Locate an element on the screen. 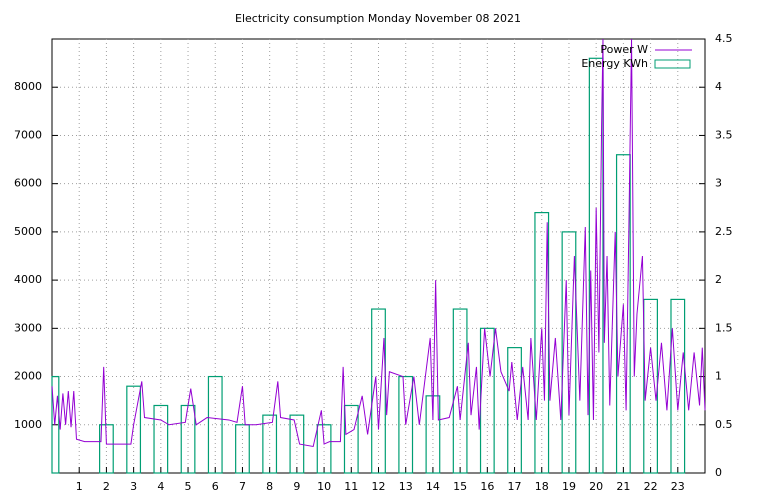  y2-tick-label: 4.5 is located at coordinates (724, 38).